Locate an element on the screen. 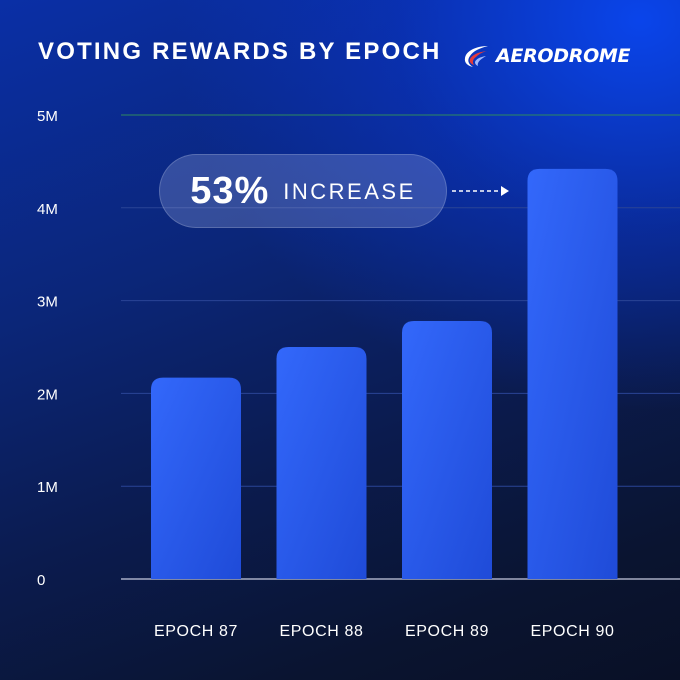 The image size is (680, 680). x-axis: EPOCH 87 EPOCH 88 EPOCH 89 EPOCH 90 is located at coordinates (384, 631).